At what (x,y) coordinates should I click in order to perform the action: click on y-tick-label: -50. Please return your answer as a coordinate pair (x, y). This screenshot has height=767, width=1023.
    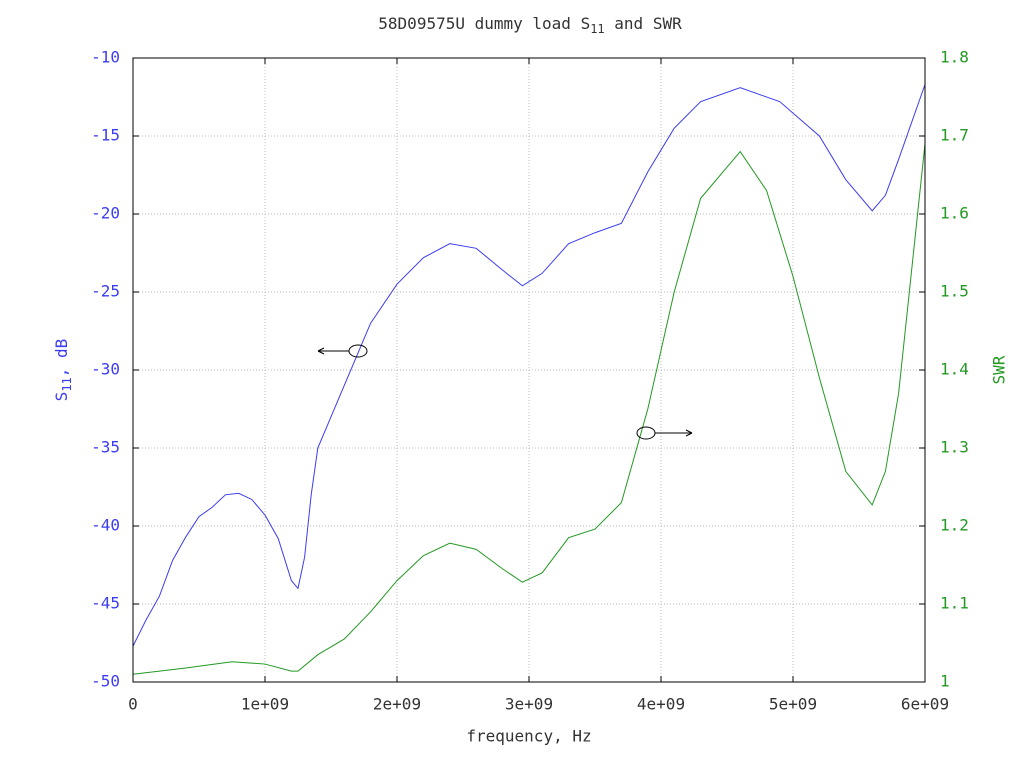
    Looking at the image, I should click on (105, 681).